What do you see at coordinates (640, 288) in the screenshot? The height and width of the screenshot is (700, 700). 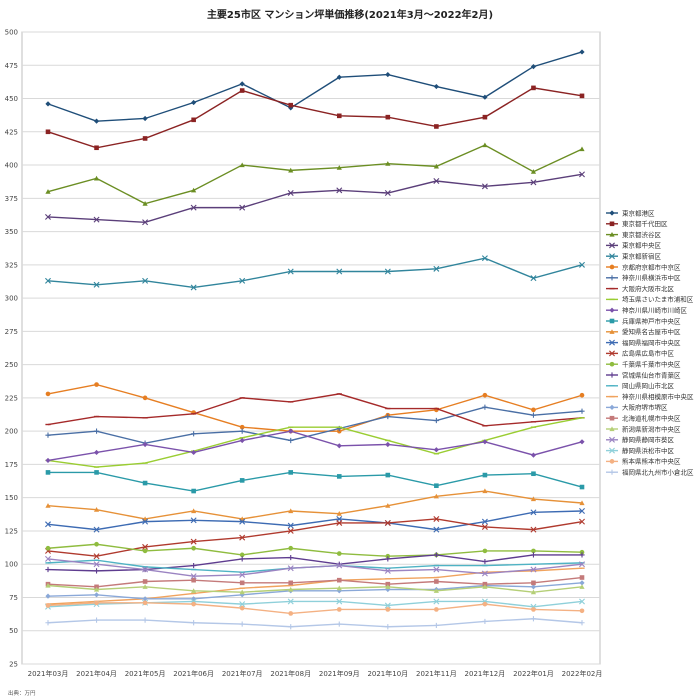 I see `legend-item: 大阪府大阪市北区` at bounding box center [640, 288].